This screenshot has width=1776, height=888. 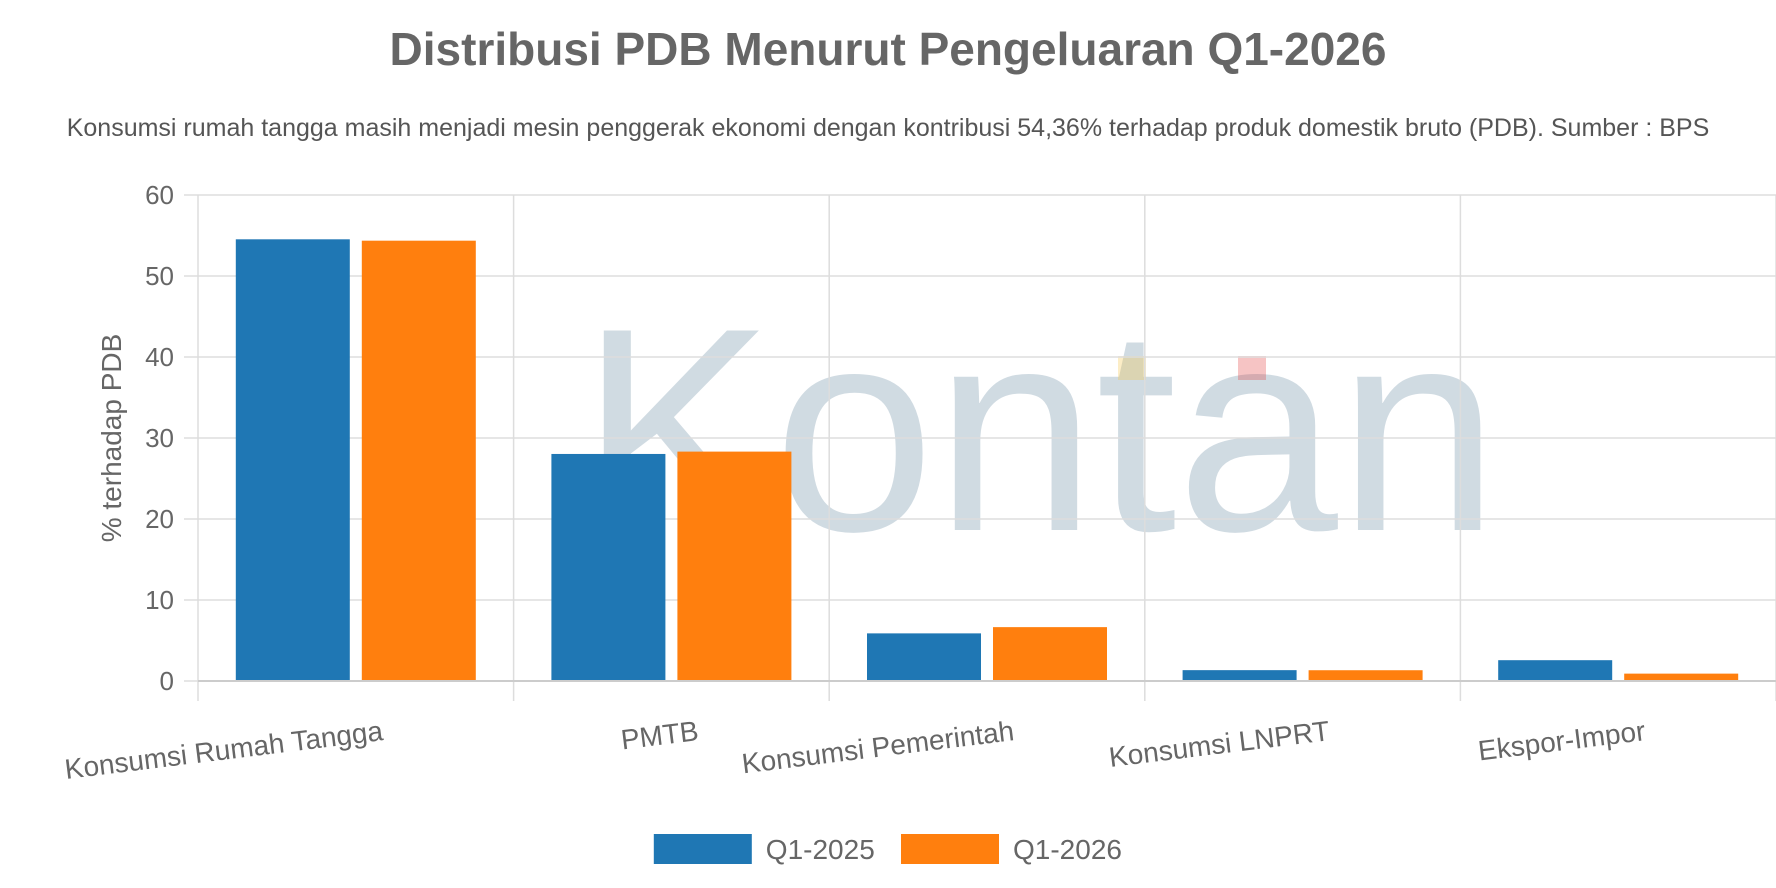 I want to click on y-tick-label: 40, so click(x=159, y=357).